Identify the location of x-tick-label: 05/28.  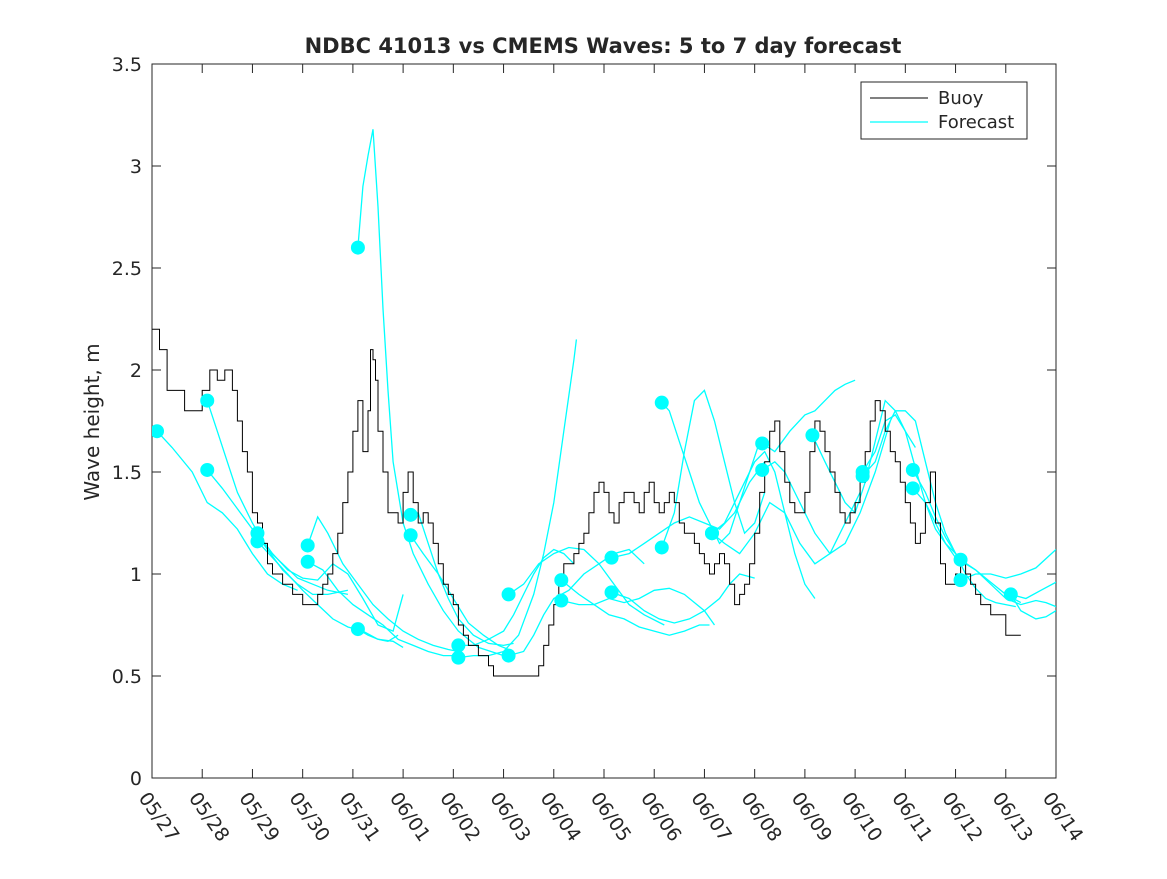
(208, 816).